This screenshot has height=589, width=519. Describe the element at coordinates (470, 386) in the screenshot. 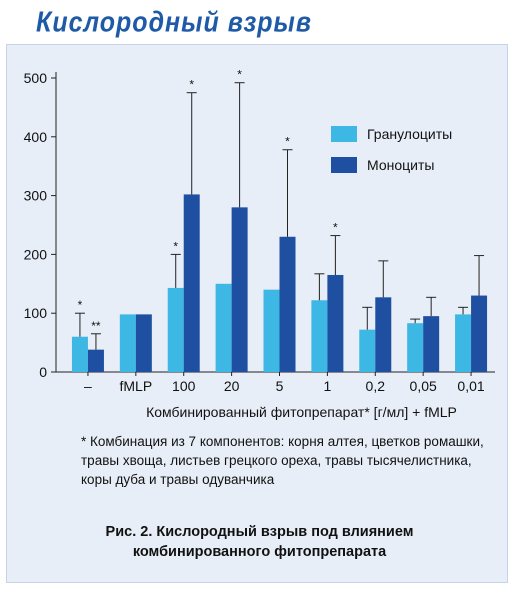

I see `x-tick-label: 0,01` at that location.